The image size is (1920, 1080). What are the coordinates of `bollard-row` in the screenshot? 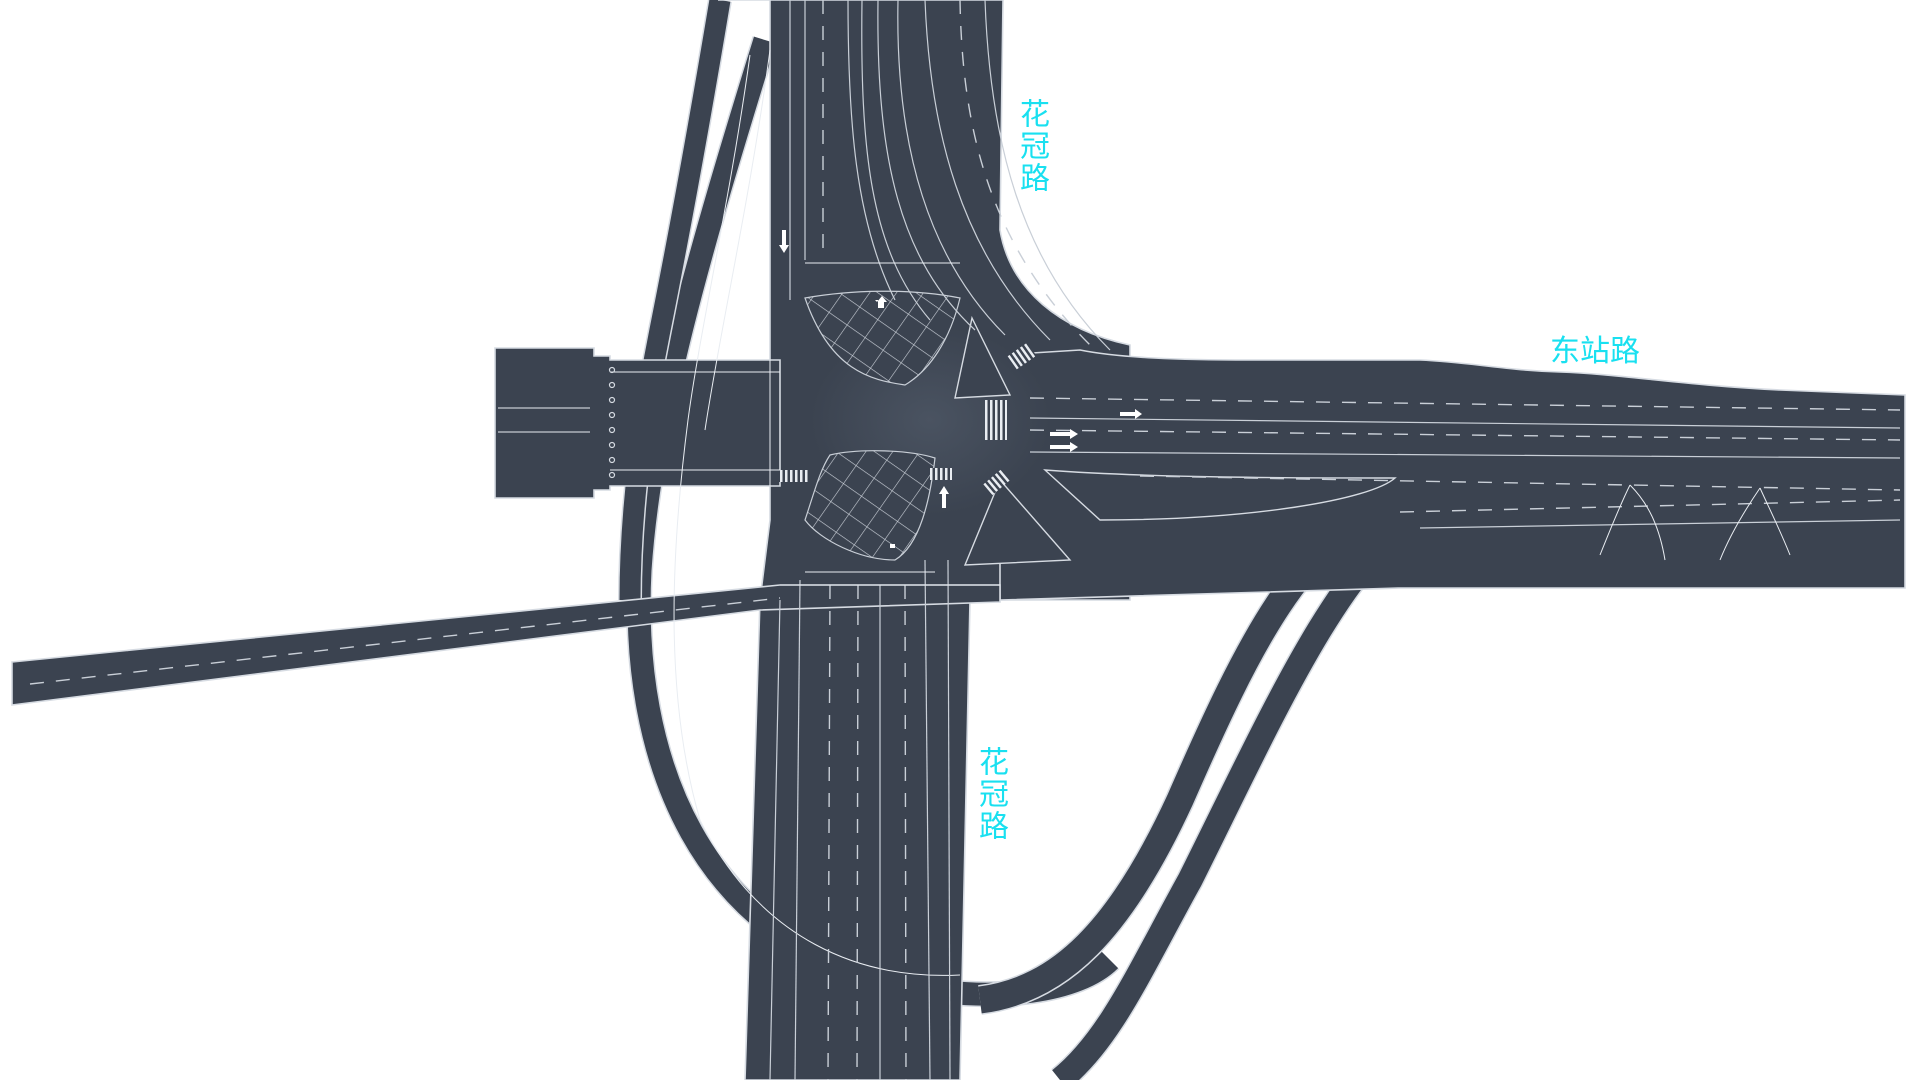 It's located at (612, 422).